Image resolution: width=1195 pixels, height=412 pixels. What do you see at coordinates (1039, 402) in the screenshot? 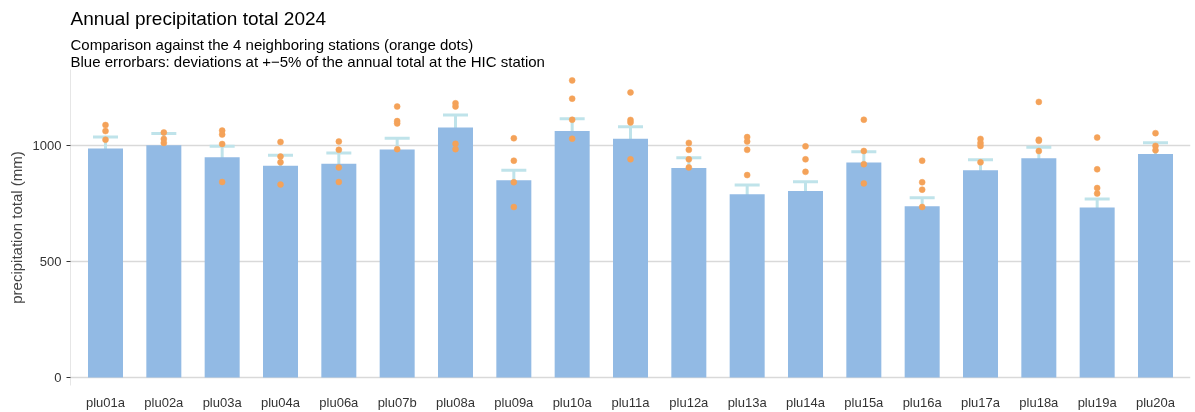
I see `x-tick-label: plu18a` at bounding box center [1039, 402].